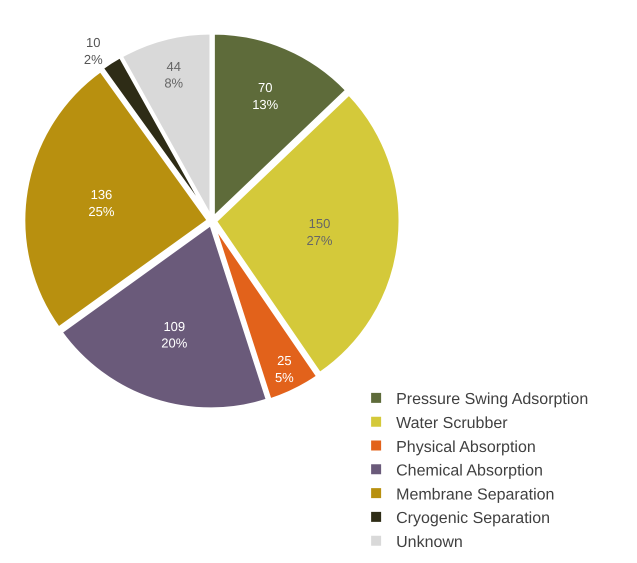 The image size is (637, 563). I want to click on data-label: 150 27%, so click(319, 232).